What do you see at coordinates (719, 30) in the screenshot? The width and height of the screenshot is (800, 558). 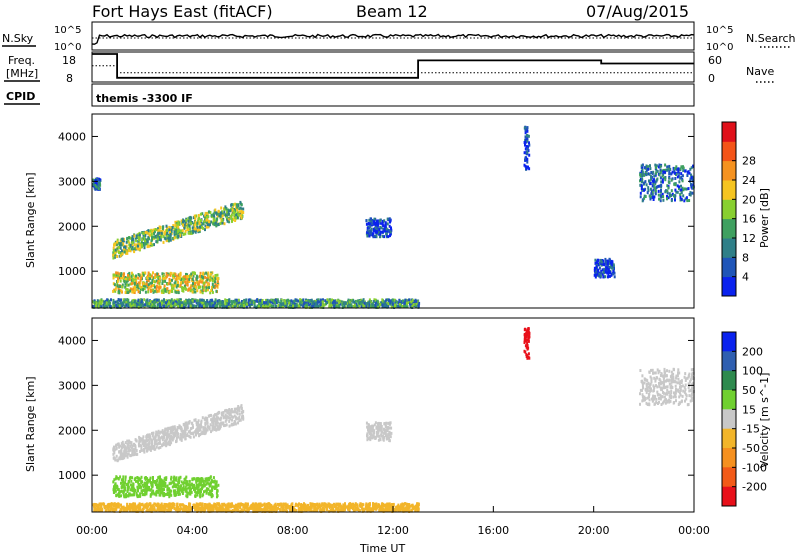 I see `noise-right-tick-top: 10^5` at bounding box center [719, 30].